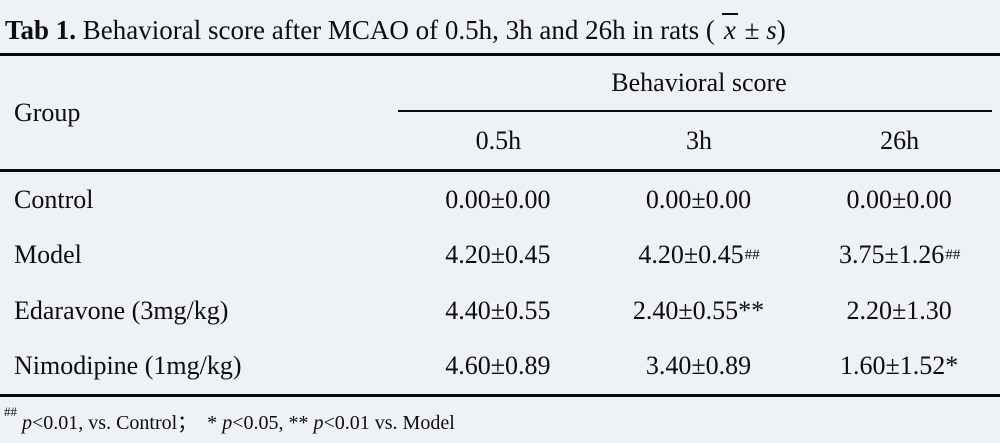 The width and height of the screenshot is (1000, 443). I want to click on row-label: Control, so click(54, 199).